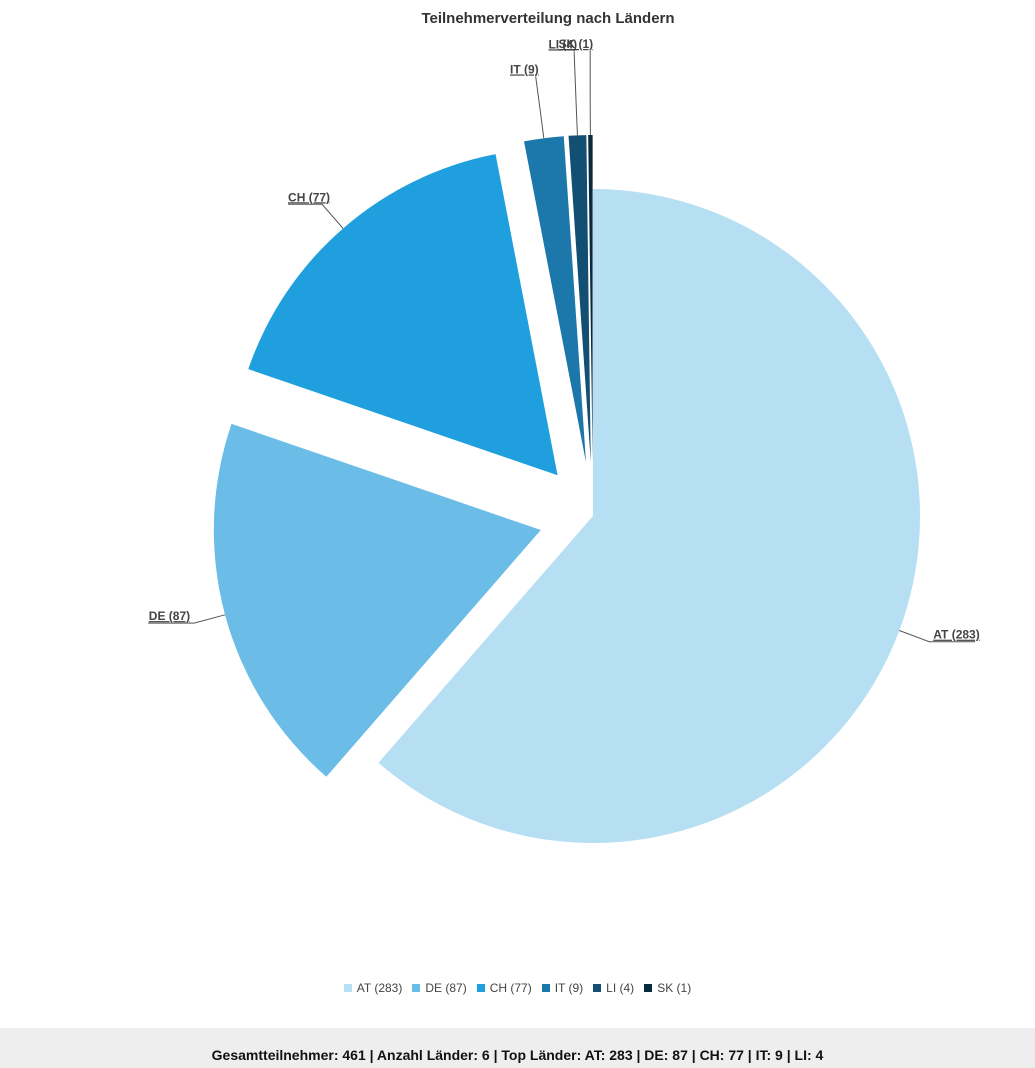 The width and height of the screenshot is (1035, 1068). I want to click on pie-slice-li, so click(579, 299).